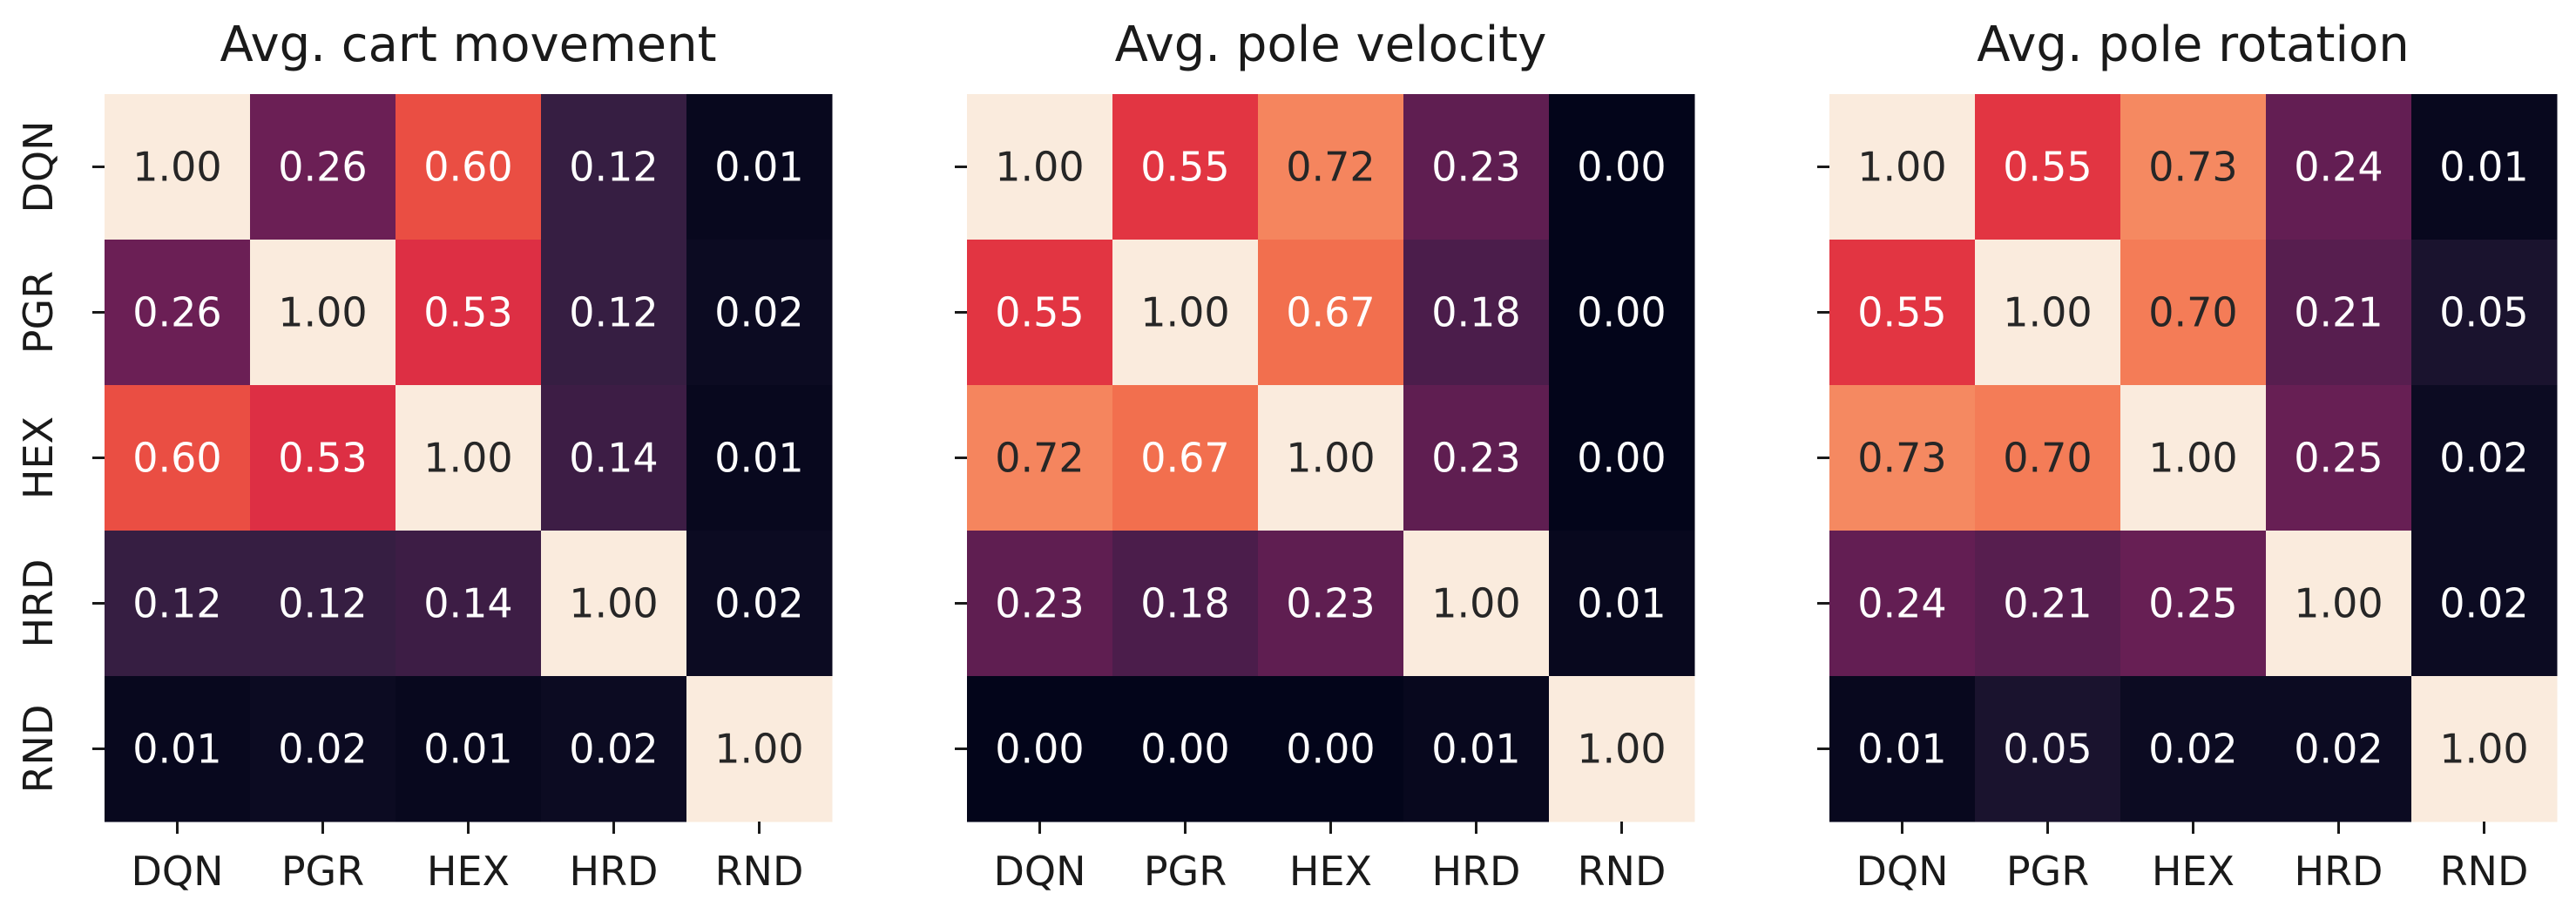 The image size is (2576, 920). I want to click on cell-value-label: 0.72, so click(1330, 167).